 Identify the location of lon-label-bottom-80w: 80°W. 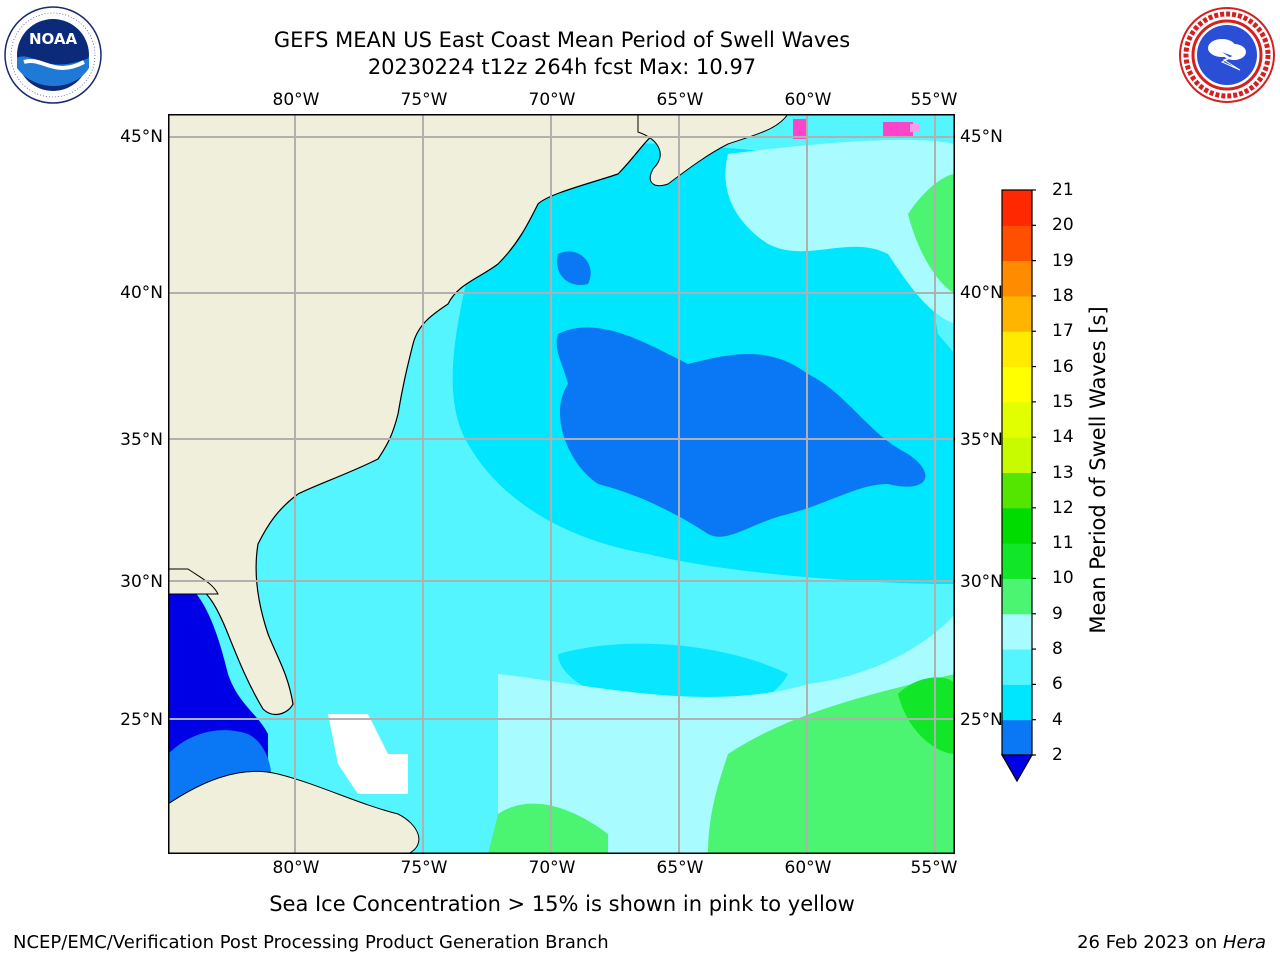
(296, 868).